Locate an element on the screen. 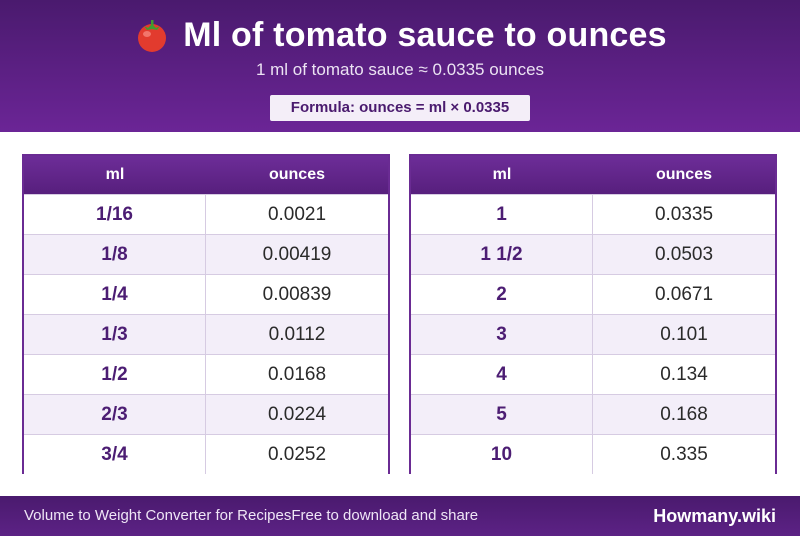 The height and width of the screenshot is (536, 800). ounces-cell: 0.0503 is located at coordinates (684, 254).